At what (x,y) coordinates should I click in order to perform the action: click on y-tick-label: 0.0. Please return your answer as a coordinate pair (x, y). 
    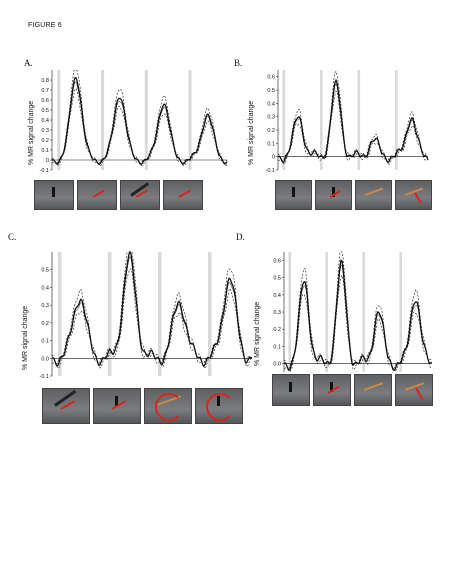
    Looking at the image, I should click on (45, 359).